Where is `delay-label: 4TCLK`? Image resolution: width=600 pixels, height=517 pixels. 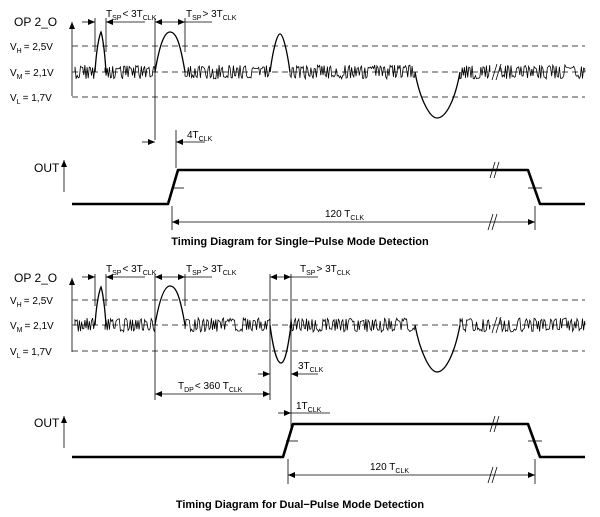
delay-label: 4TCLK is located at coordinates (200, 136).